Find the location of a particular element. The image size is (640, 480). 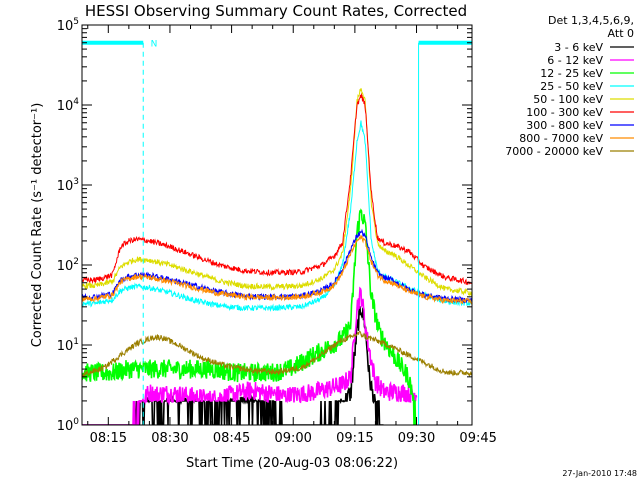

x-tick-label: 09:00 is located at coordinates (292, 438).